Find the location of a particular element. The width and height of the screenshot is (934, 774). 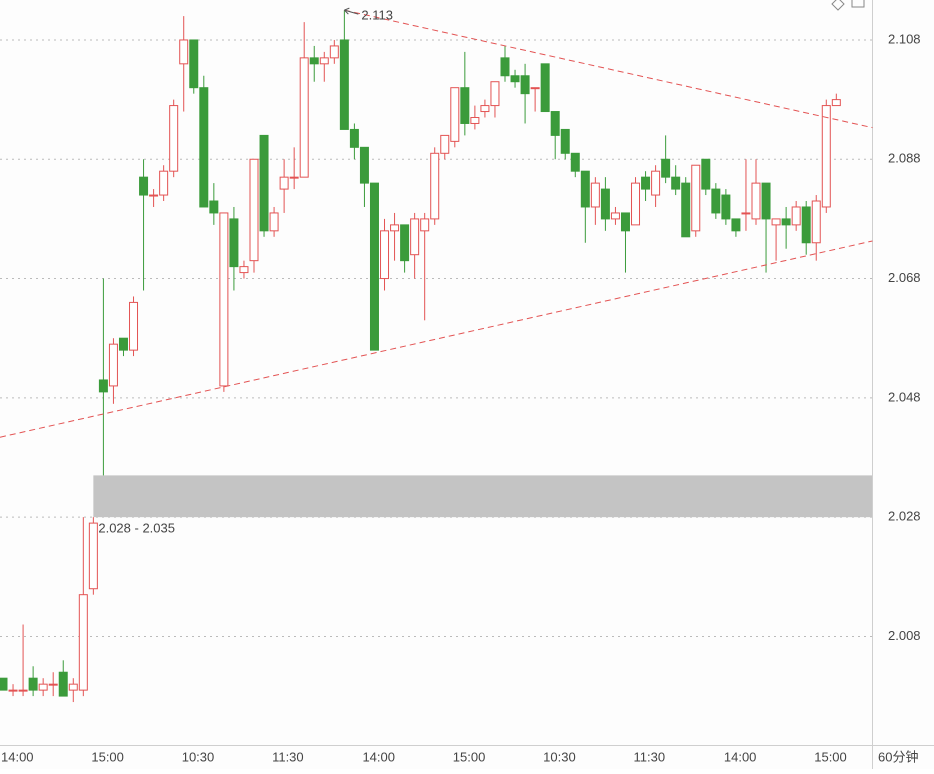

y-tick-label: 2.068 is located at coordinates (904, 277).